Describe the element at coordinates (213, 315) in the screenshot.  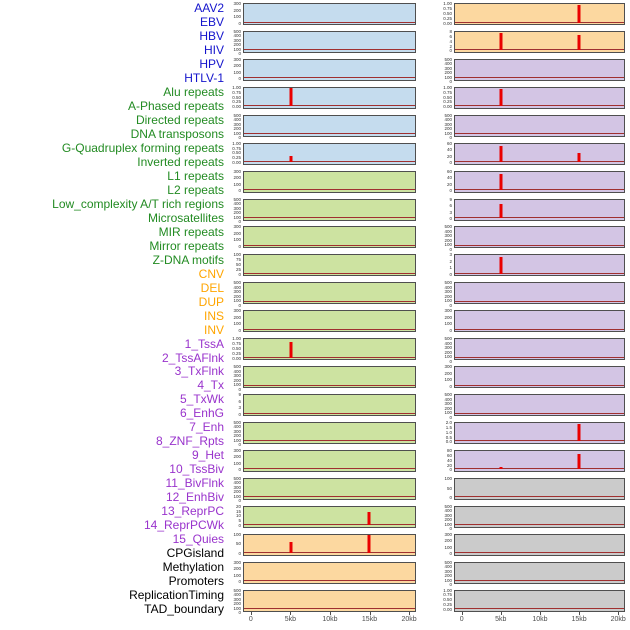
I see `track-label-ins: INS` at that location.